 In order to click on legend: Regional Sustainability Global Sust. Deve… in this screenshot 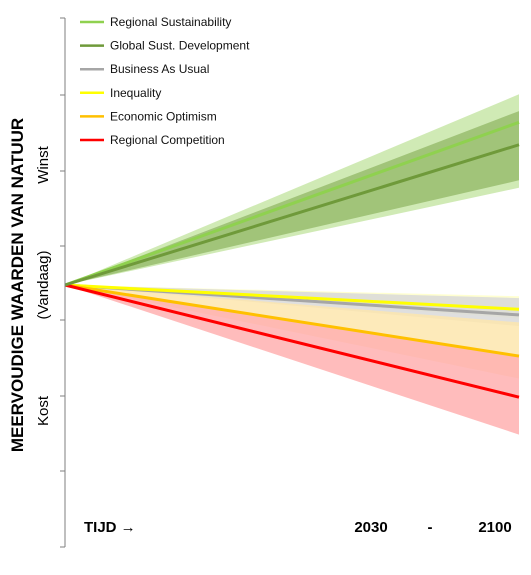, I will do `click(165, 81)`.